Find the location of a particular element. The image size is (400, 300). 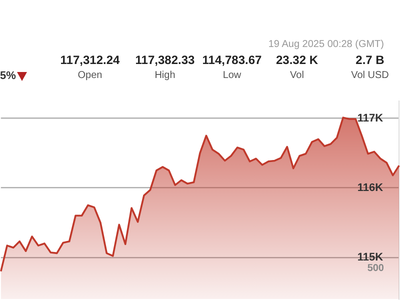

text: High is located at coordinates (165, 75).